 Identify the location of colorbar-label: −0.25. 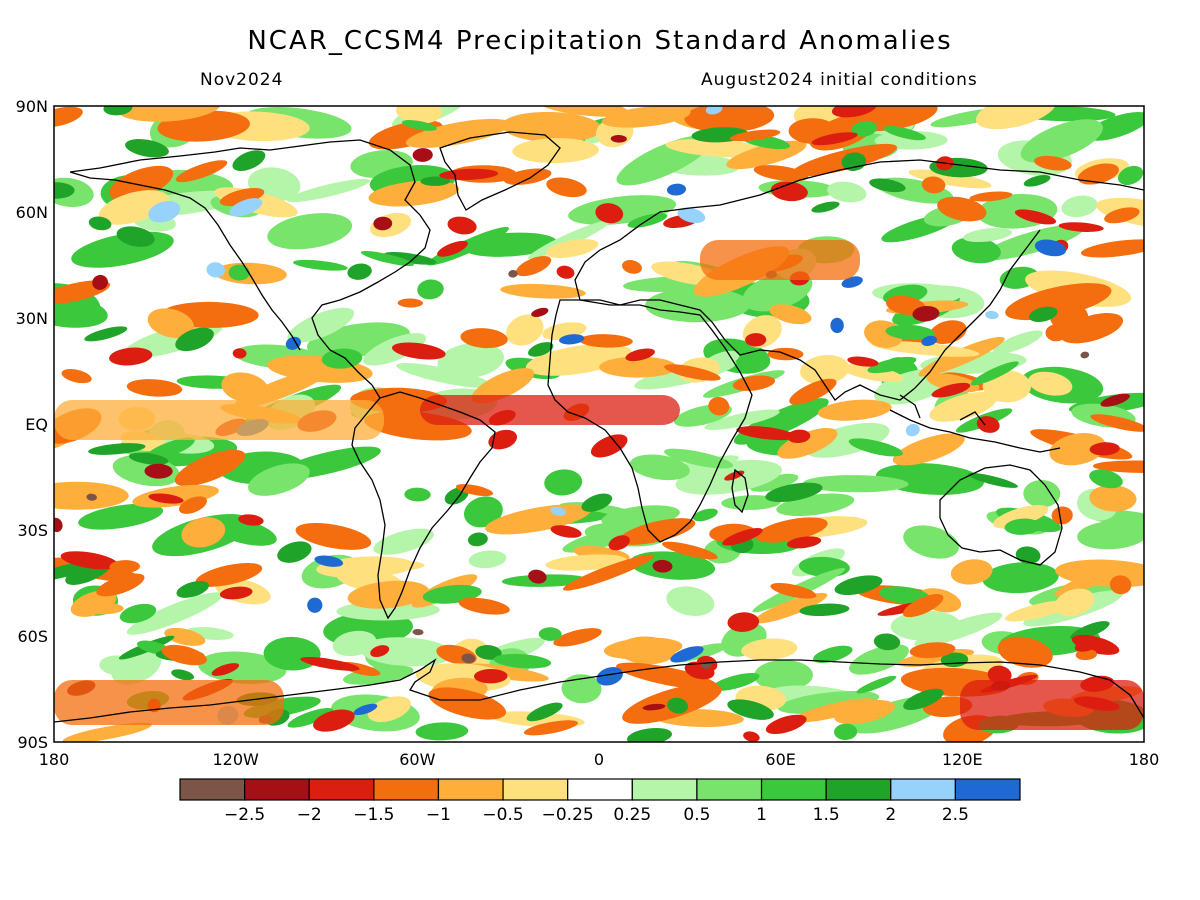
(568, 815).